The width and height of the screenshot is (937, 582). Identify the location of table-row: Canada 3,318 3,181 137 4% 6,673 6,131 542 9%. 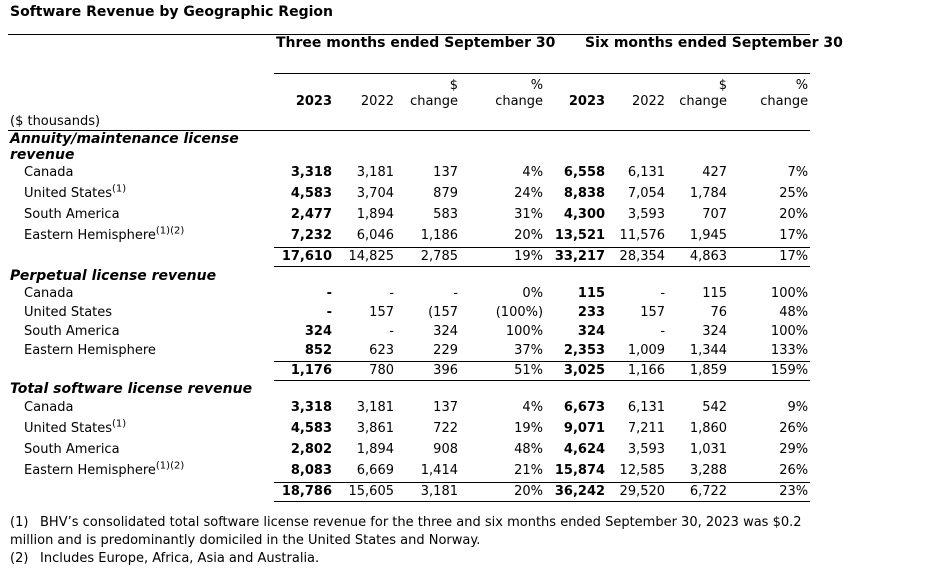
(409, 407).